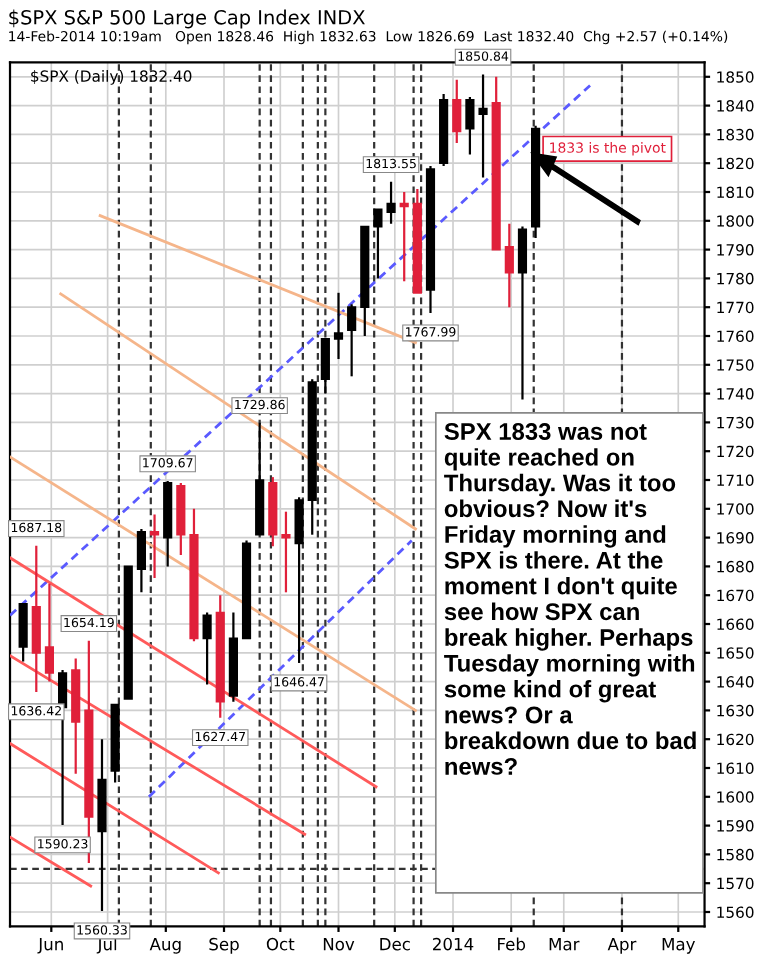 Image resolution: width=770 pixels, height=960 pixels. What do you see at coordinates (187, 19) in the screenshot?
I see `chart-title: $SPX S&P 500 Large Cap Index INDX` at bounding box center [187, 19].